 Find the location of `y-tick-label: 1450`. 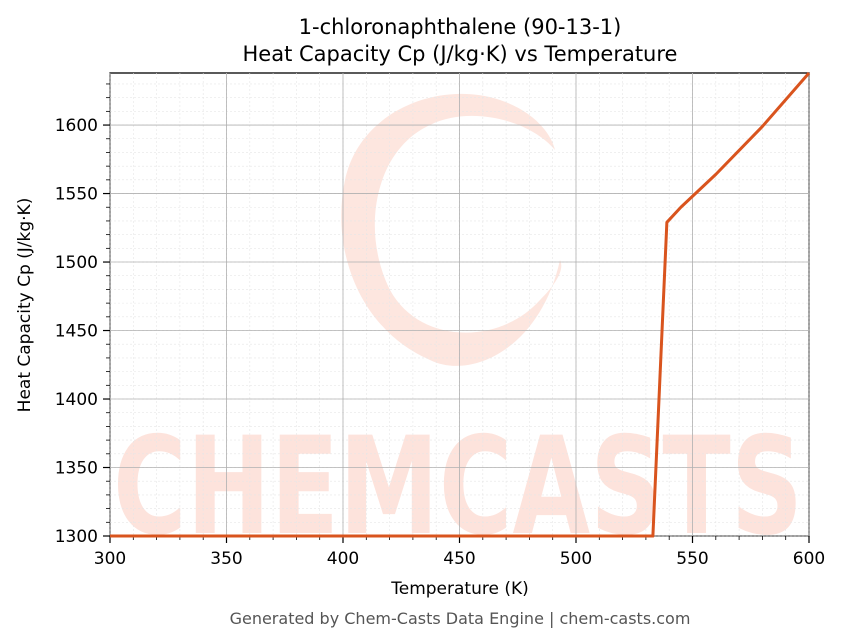

y-tick-label: 1450 is located at coordinates (76, 332).